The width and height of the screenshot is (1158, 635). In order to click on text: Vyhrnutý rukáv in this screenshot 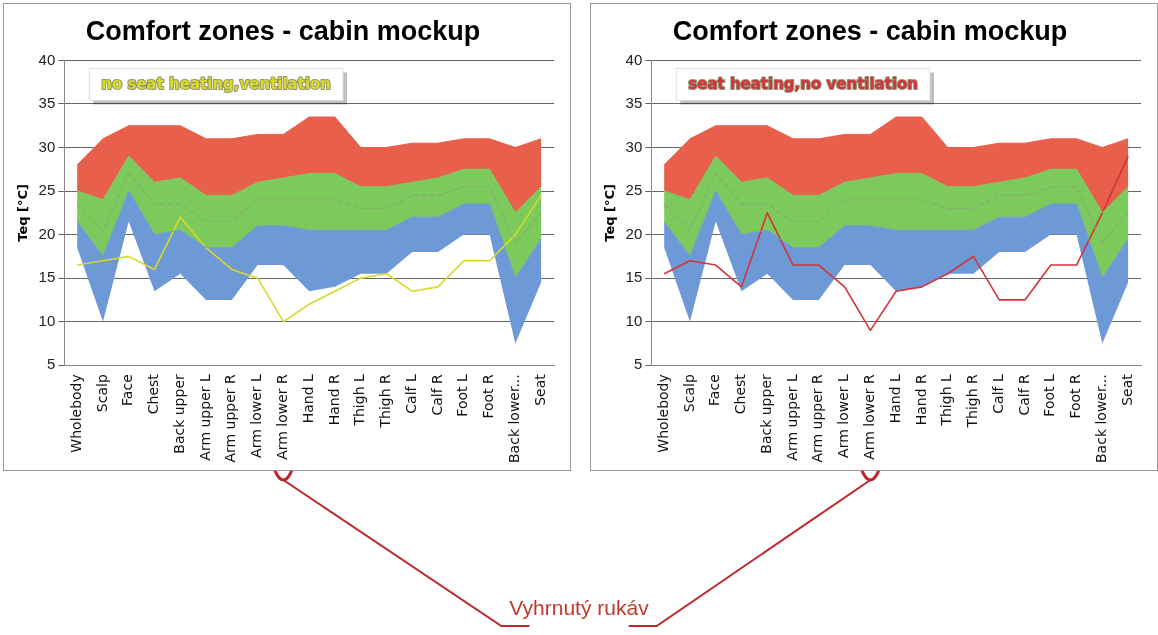, I will do `click(579, 608)`.